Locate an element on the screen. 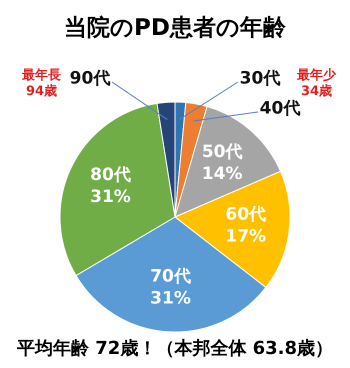 The image size is (350, 368). data-label: 14% is located at coordinates (222, 174).